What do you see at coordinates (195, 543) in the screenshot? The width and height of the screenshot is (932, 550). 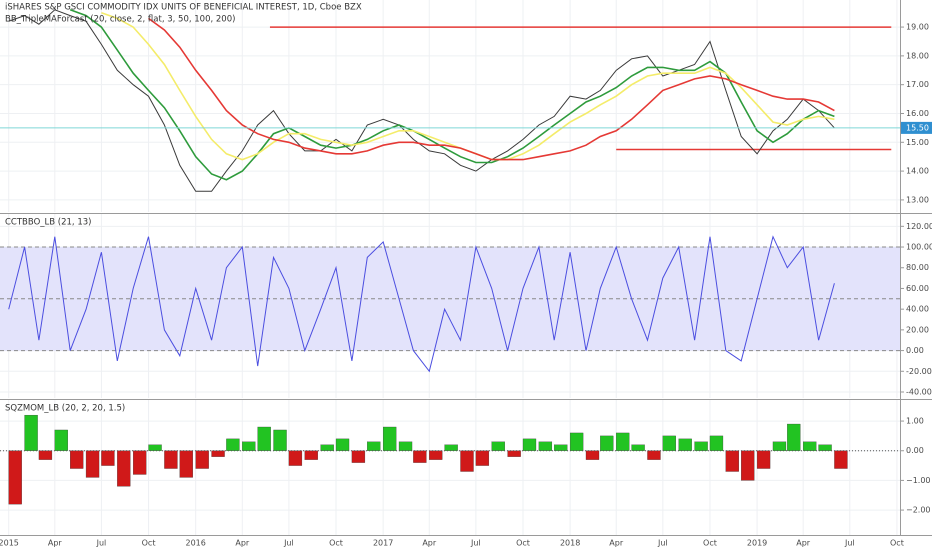 I see `x-tick-label: 2016` at bounding box center [195, 543].